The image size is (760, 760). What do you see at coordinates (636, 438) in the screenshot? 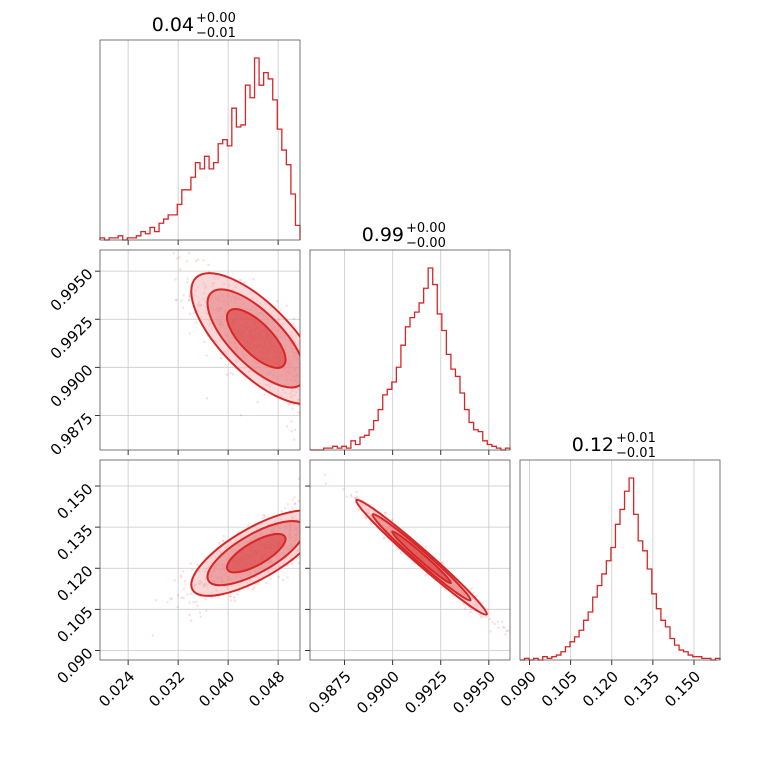
I see `param-title-plus-2: +0.01` at bounding box center [636, 438].